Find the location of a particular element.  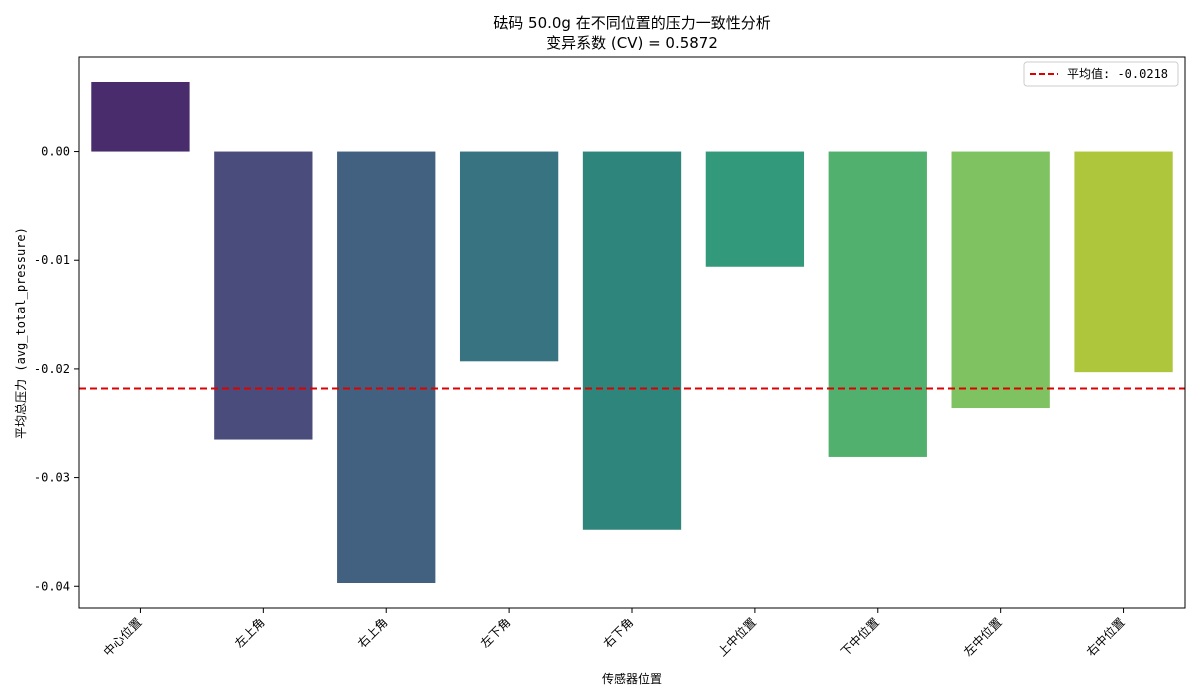

x-tick-label: 中心位置 is located at coordinates (122, 637).